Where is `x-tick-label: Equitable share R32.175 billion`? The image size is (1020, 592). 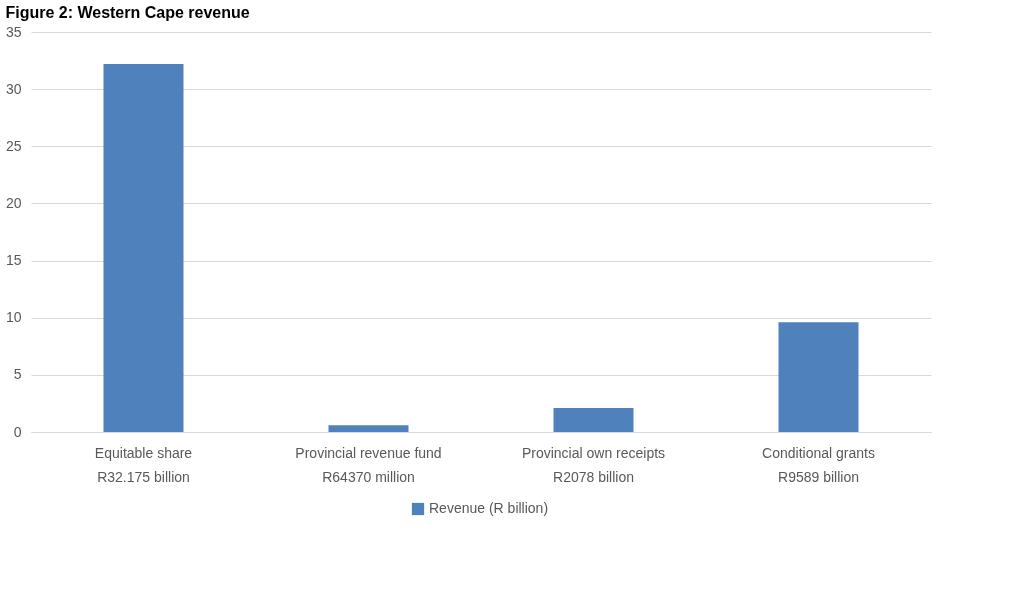
x-tick-label: Equitable share R32.175 billion is located at coordinates (143, 464).